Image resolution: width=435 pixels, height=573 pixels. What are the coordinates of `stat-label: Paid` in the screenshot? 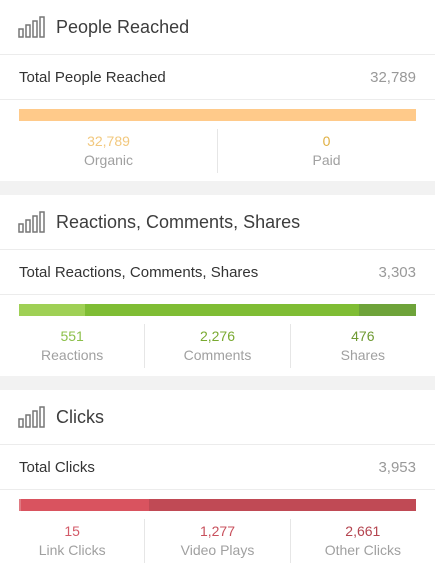 It's located at (326, 160).